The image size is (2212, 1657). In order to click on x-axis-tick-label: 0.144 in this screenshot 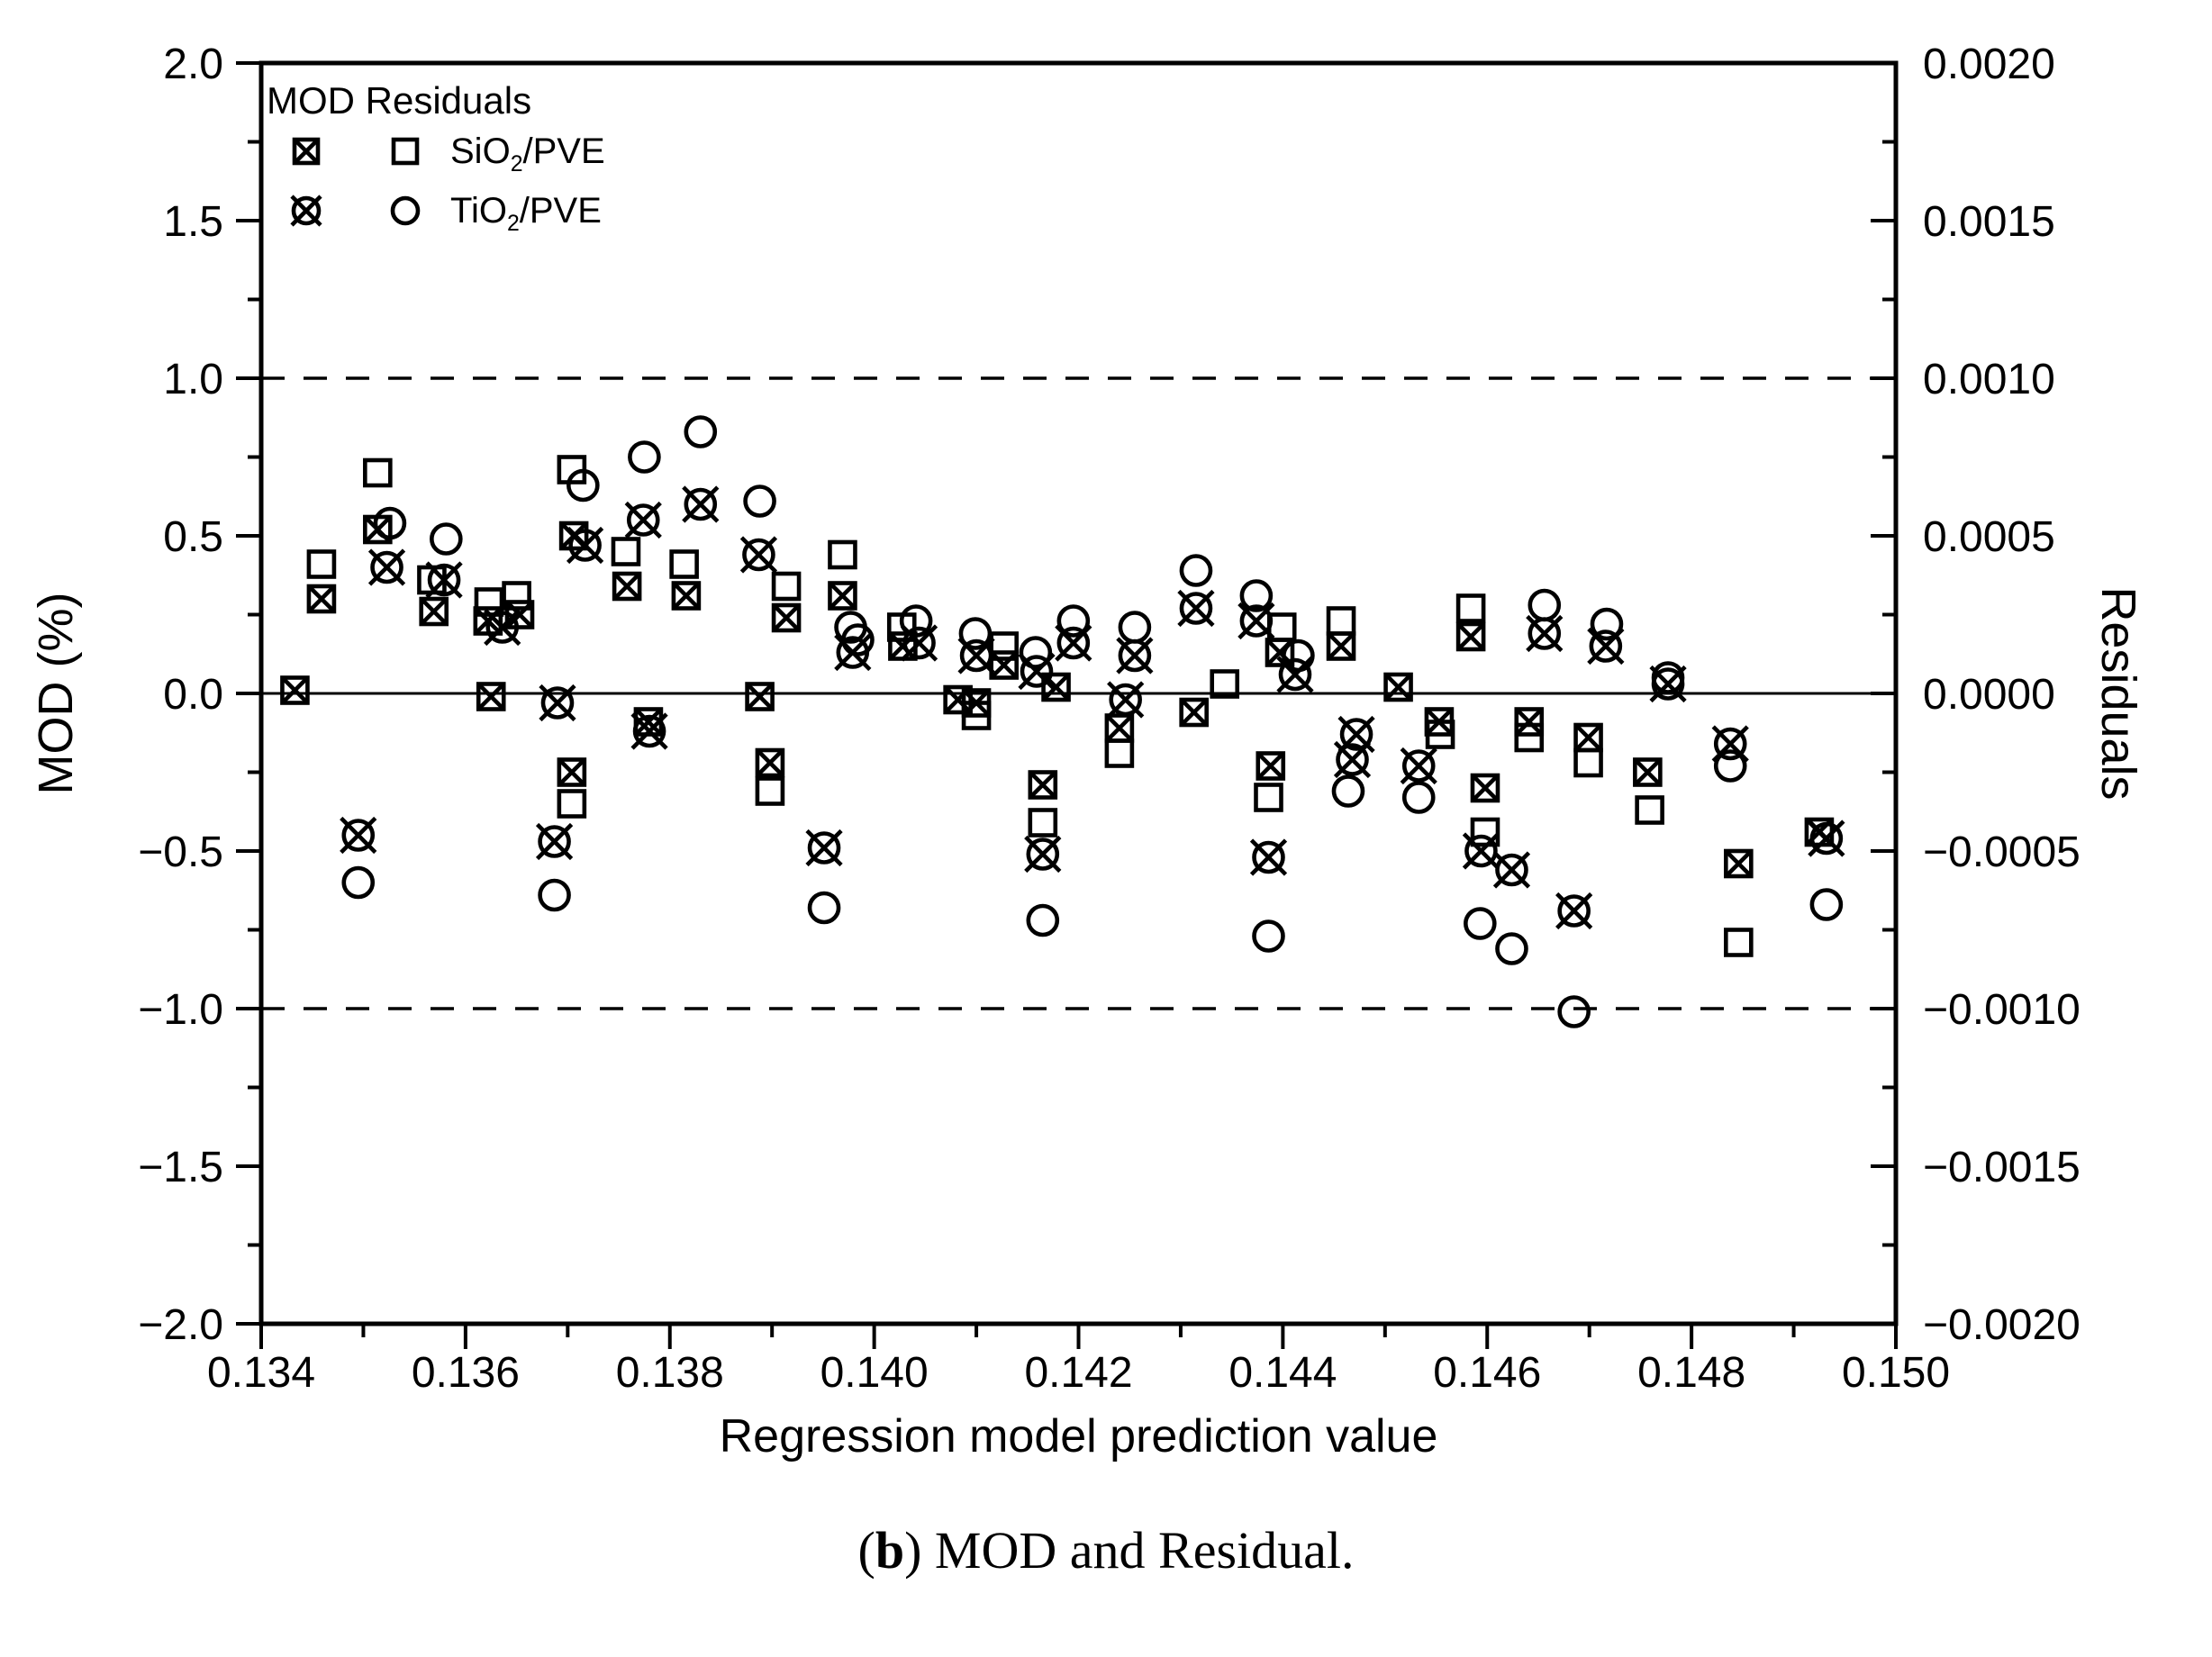, I will do `click(1282, 1373)`.